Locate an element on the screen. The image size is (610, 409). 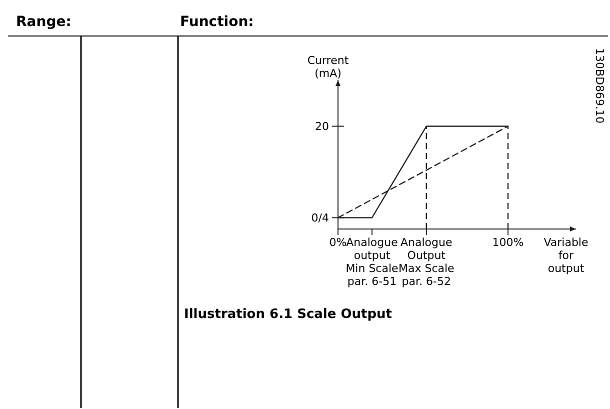
x-tick-label: Analogue Output Max Scale par. 6-52 is located at coordinates (426, 262).